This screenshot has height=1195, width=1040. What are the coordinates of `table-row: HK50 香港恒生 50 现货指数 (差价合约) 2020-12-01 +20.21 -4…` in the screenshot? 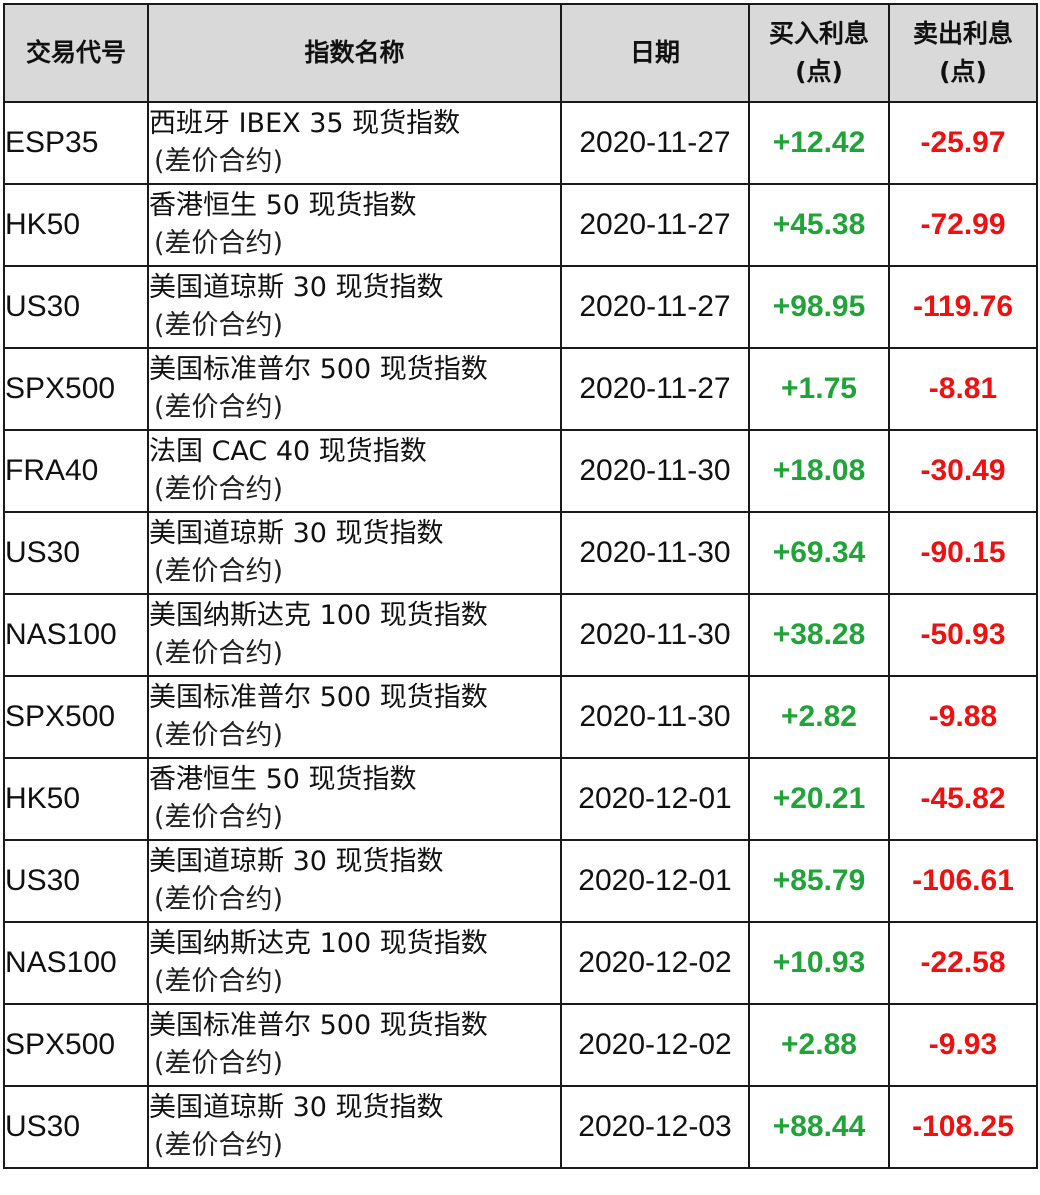 It's located at (520, 799).